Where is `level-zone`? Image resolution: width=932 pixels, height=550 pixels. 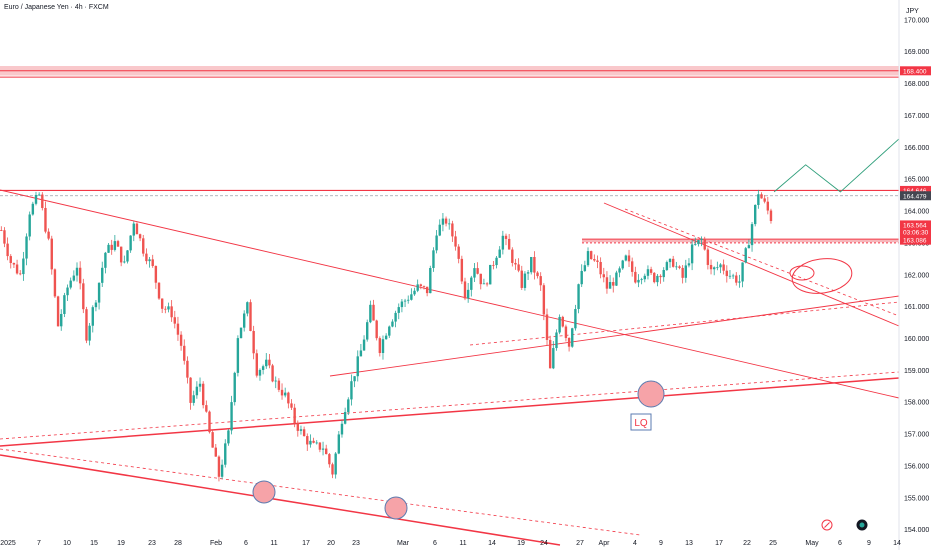
level-zone is located at coordinates (740, 241).